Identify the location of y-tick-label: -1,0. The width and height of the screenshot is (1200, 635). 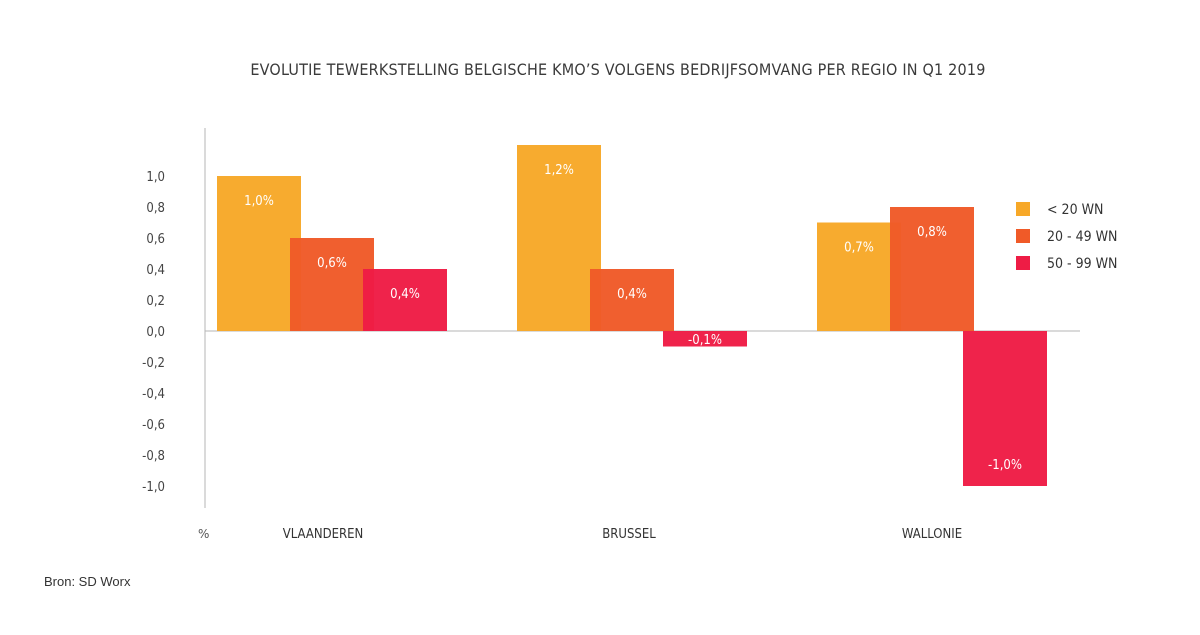
(153, 487).